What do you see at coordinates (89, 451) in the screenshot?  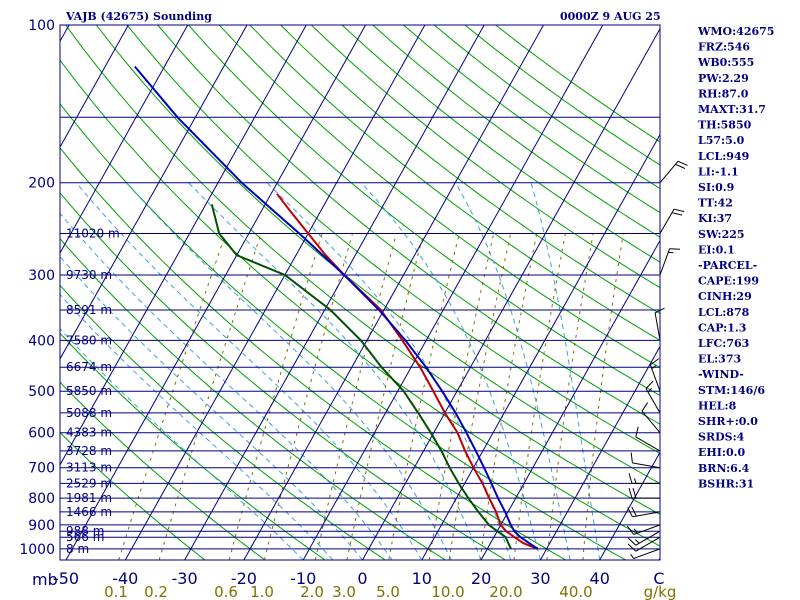 I see `height-label: 3728 m` at bounding box center [89, 451].